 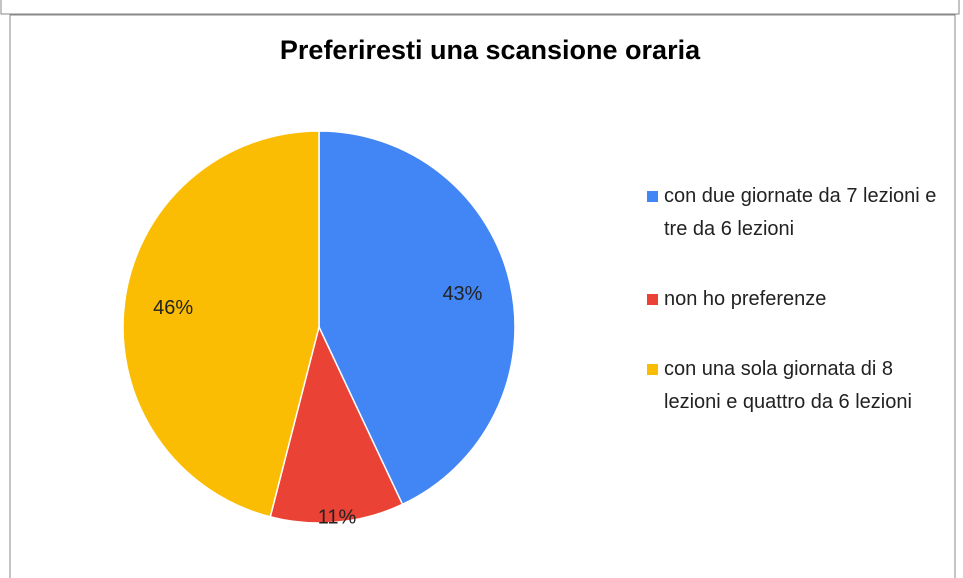 What do you see at coordinates (462, 294) in the screenshot?
I see `data-label: 43%` at bounding box center [462, 294].